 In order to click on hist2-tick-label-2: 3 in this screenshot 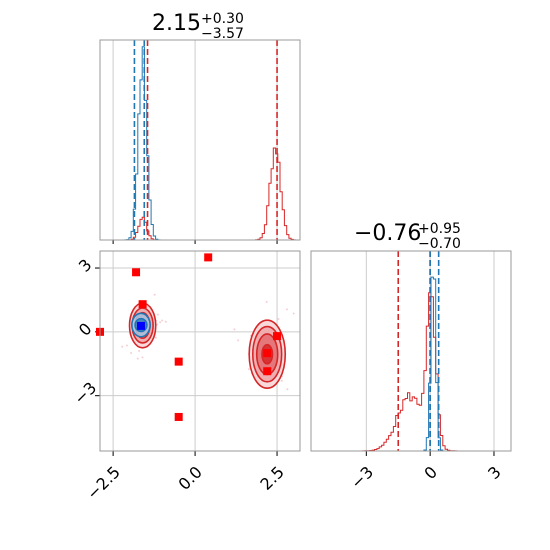, I will do `click(494, 472)`.